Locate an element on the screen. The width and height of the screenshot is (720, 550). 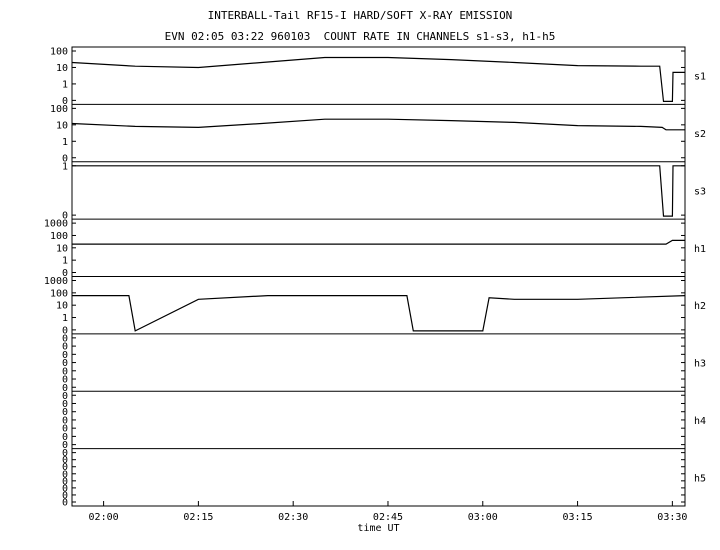
series-line-h1 is located at coordinates (378, 242).